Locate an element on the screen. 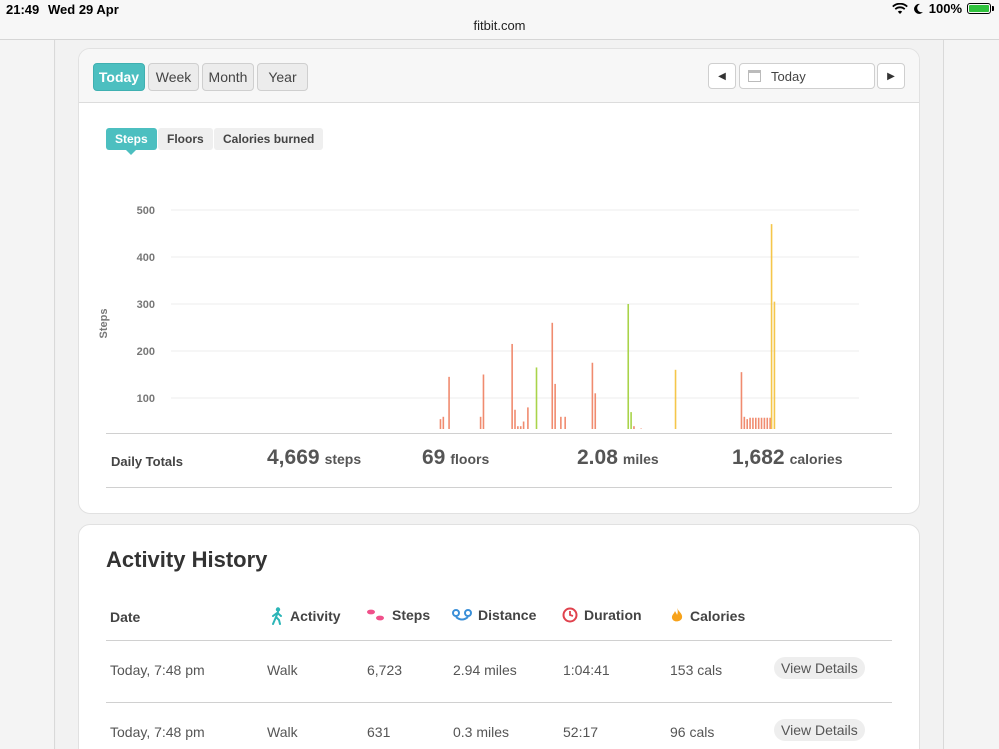  total-calories-value: 1,682 is located at coordinates (758, 457).